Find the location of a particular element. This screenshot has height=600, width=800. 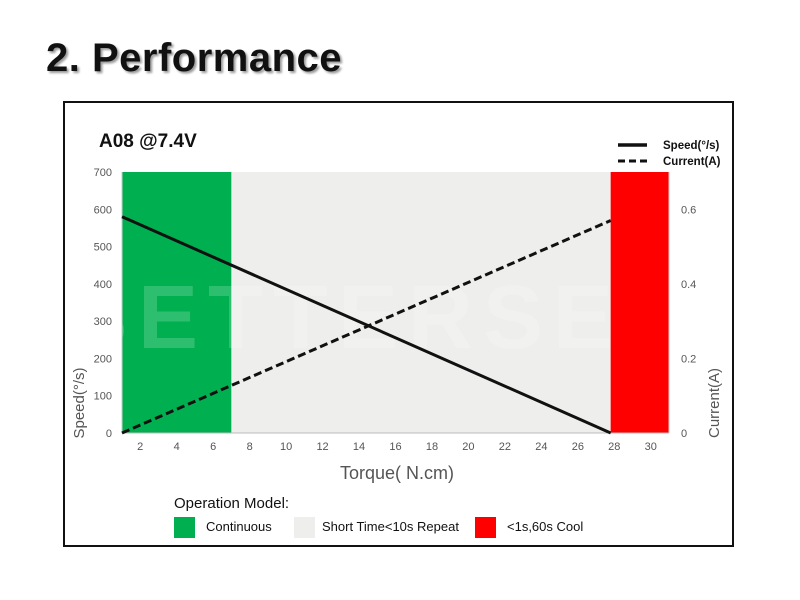

legend-current-label: Current(A) is located at coordinates (692, 162).